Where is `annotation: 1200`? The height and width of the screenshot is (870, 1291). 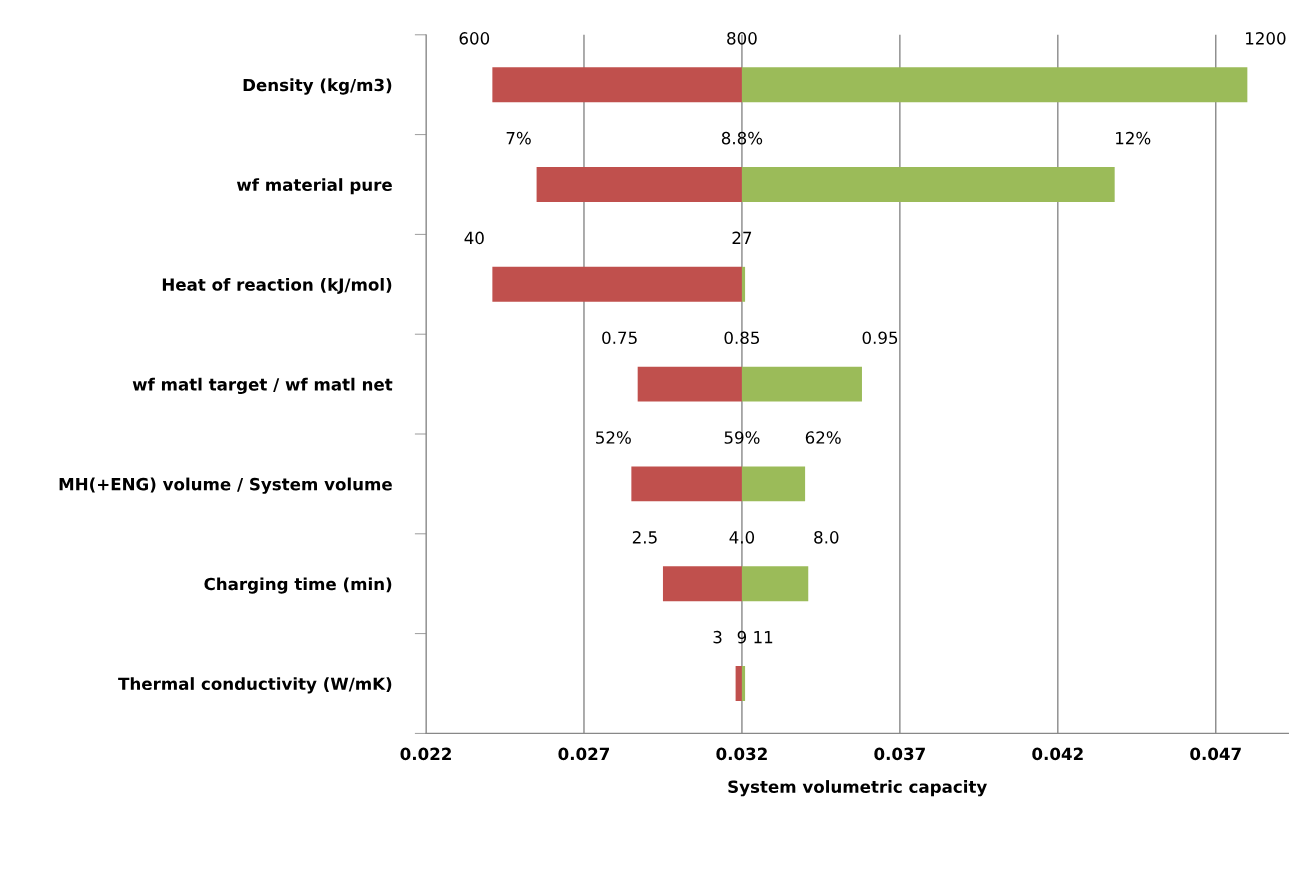 annotation: 1200 is located at coordinates (1266, 38).